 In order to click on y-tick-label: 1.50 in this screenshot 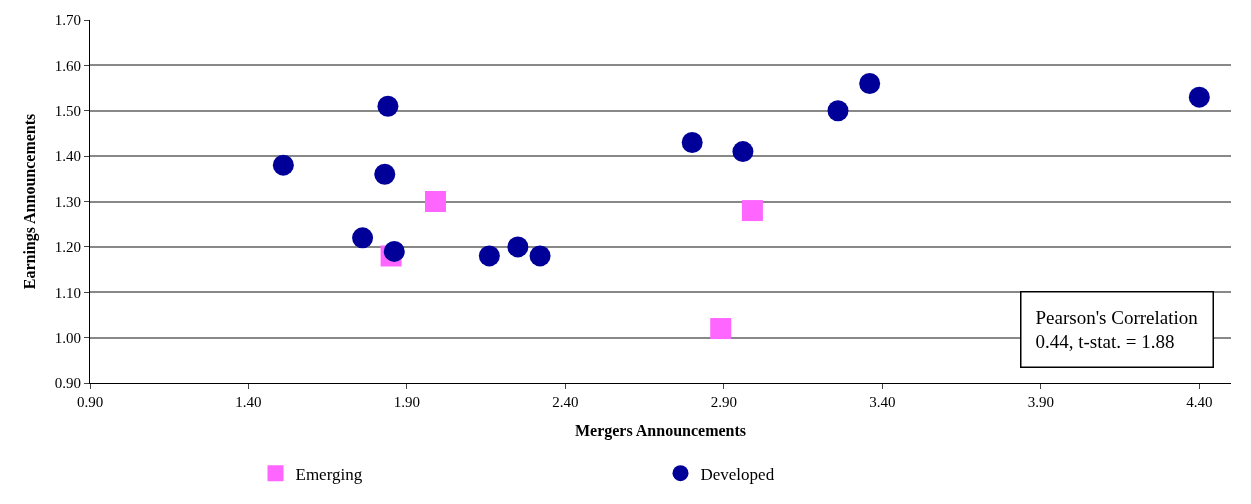, I will do `click(67, 111)`.